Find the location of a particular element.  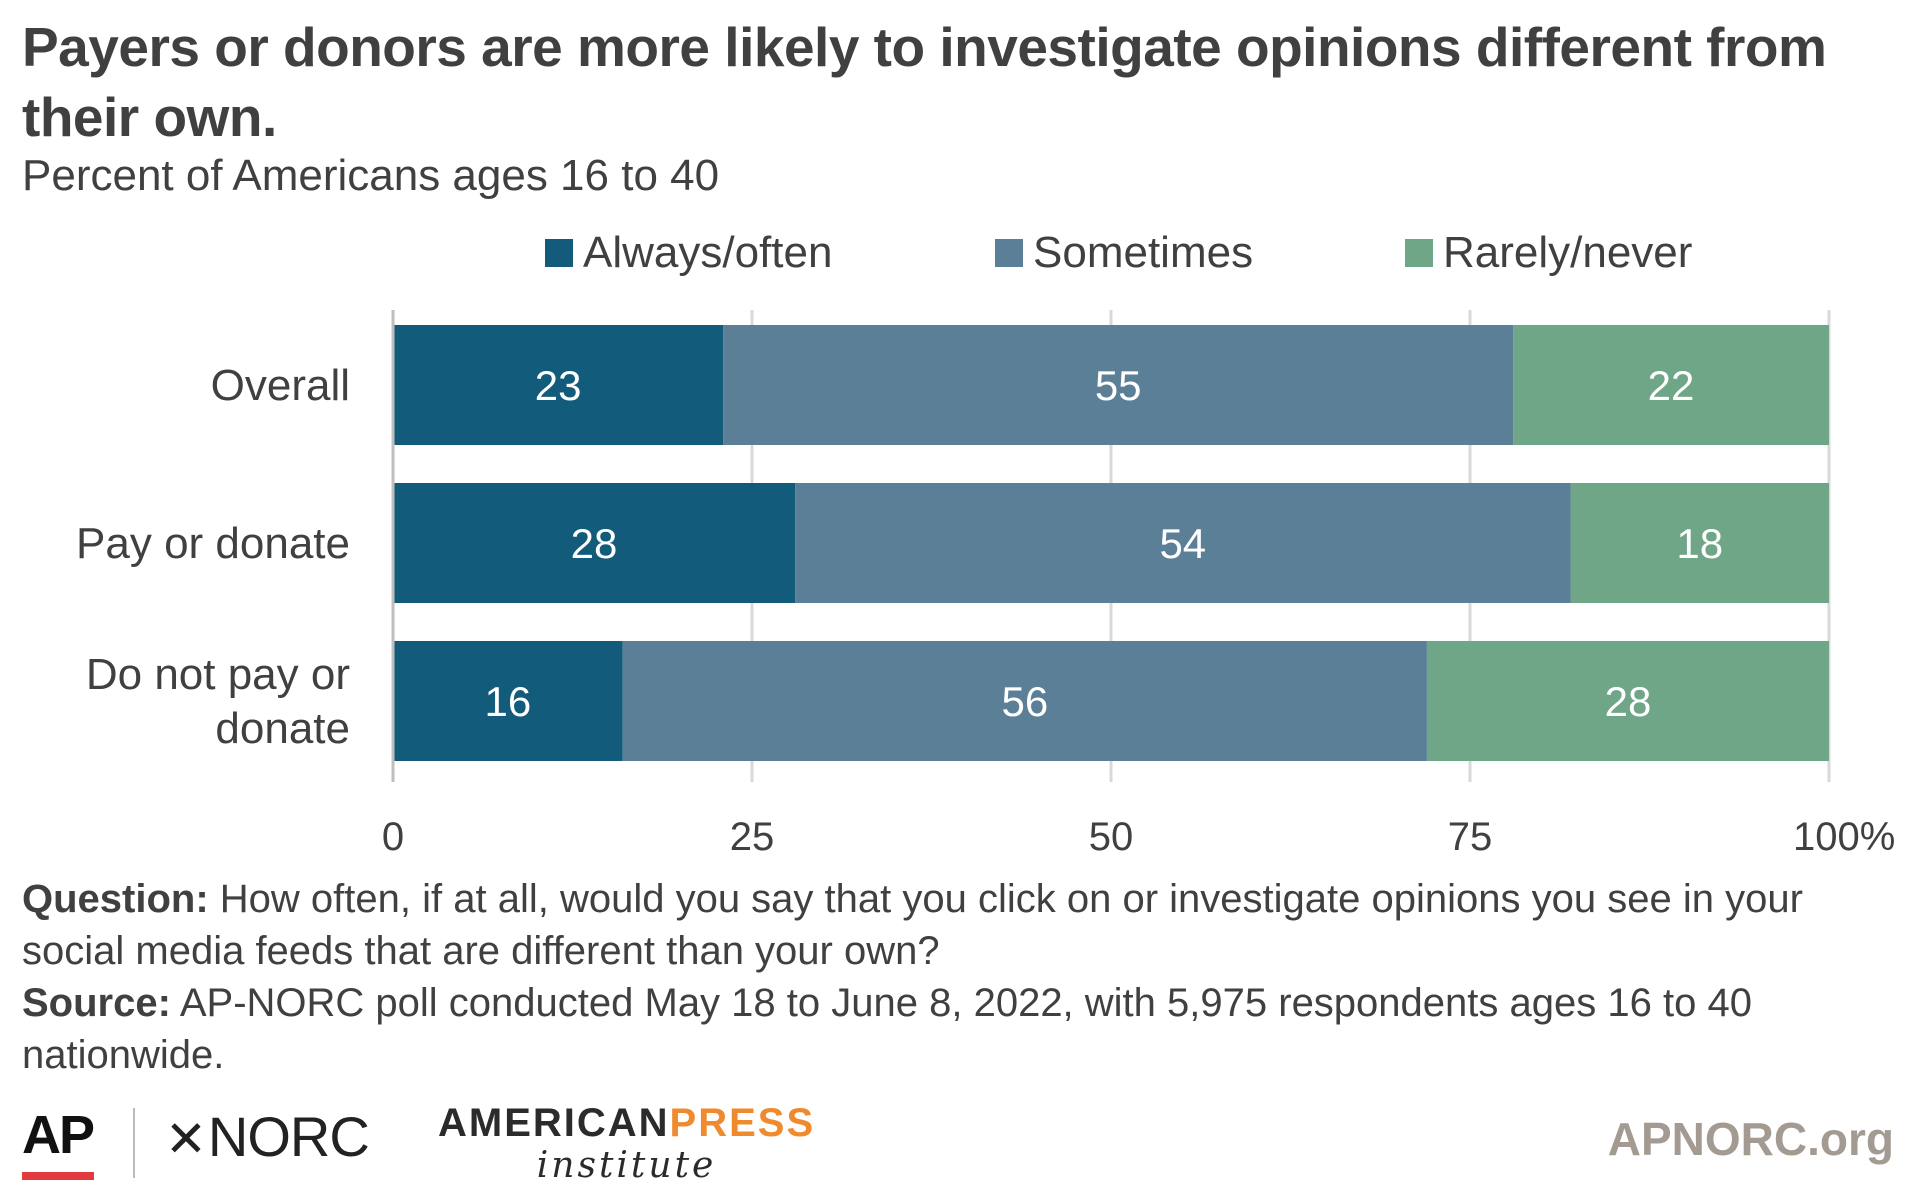

x-tick-label-75: 75 is located at coordinates (1470, 837).